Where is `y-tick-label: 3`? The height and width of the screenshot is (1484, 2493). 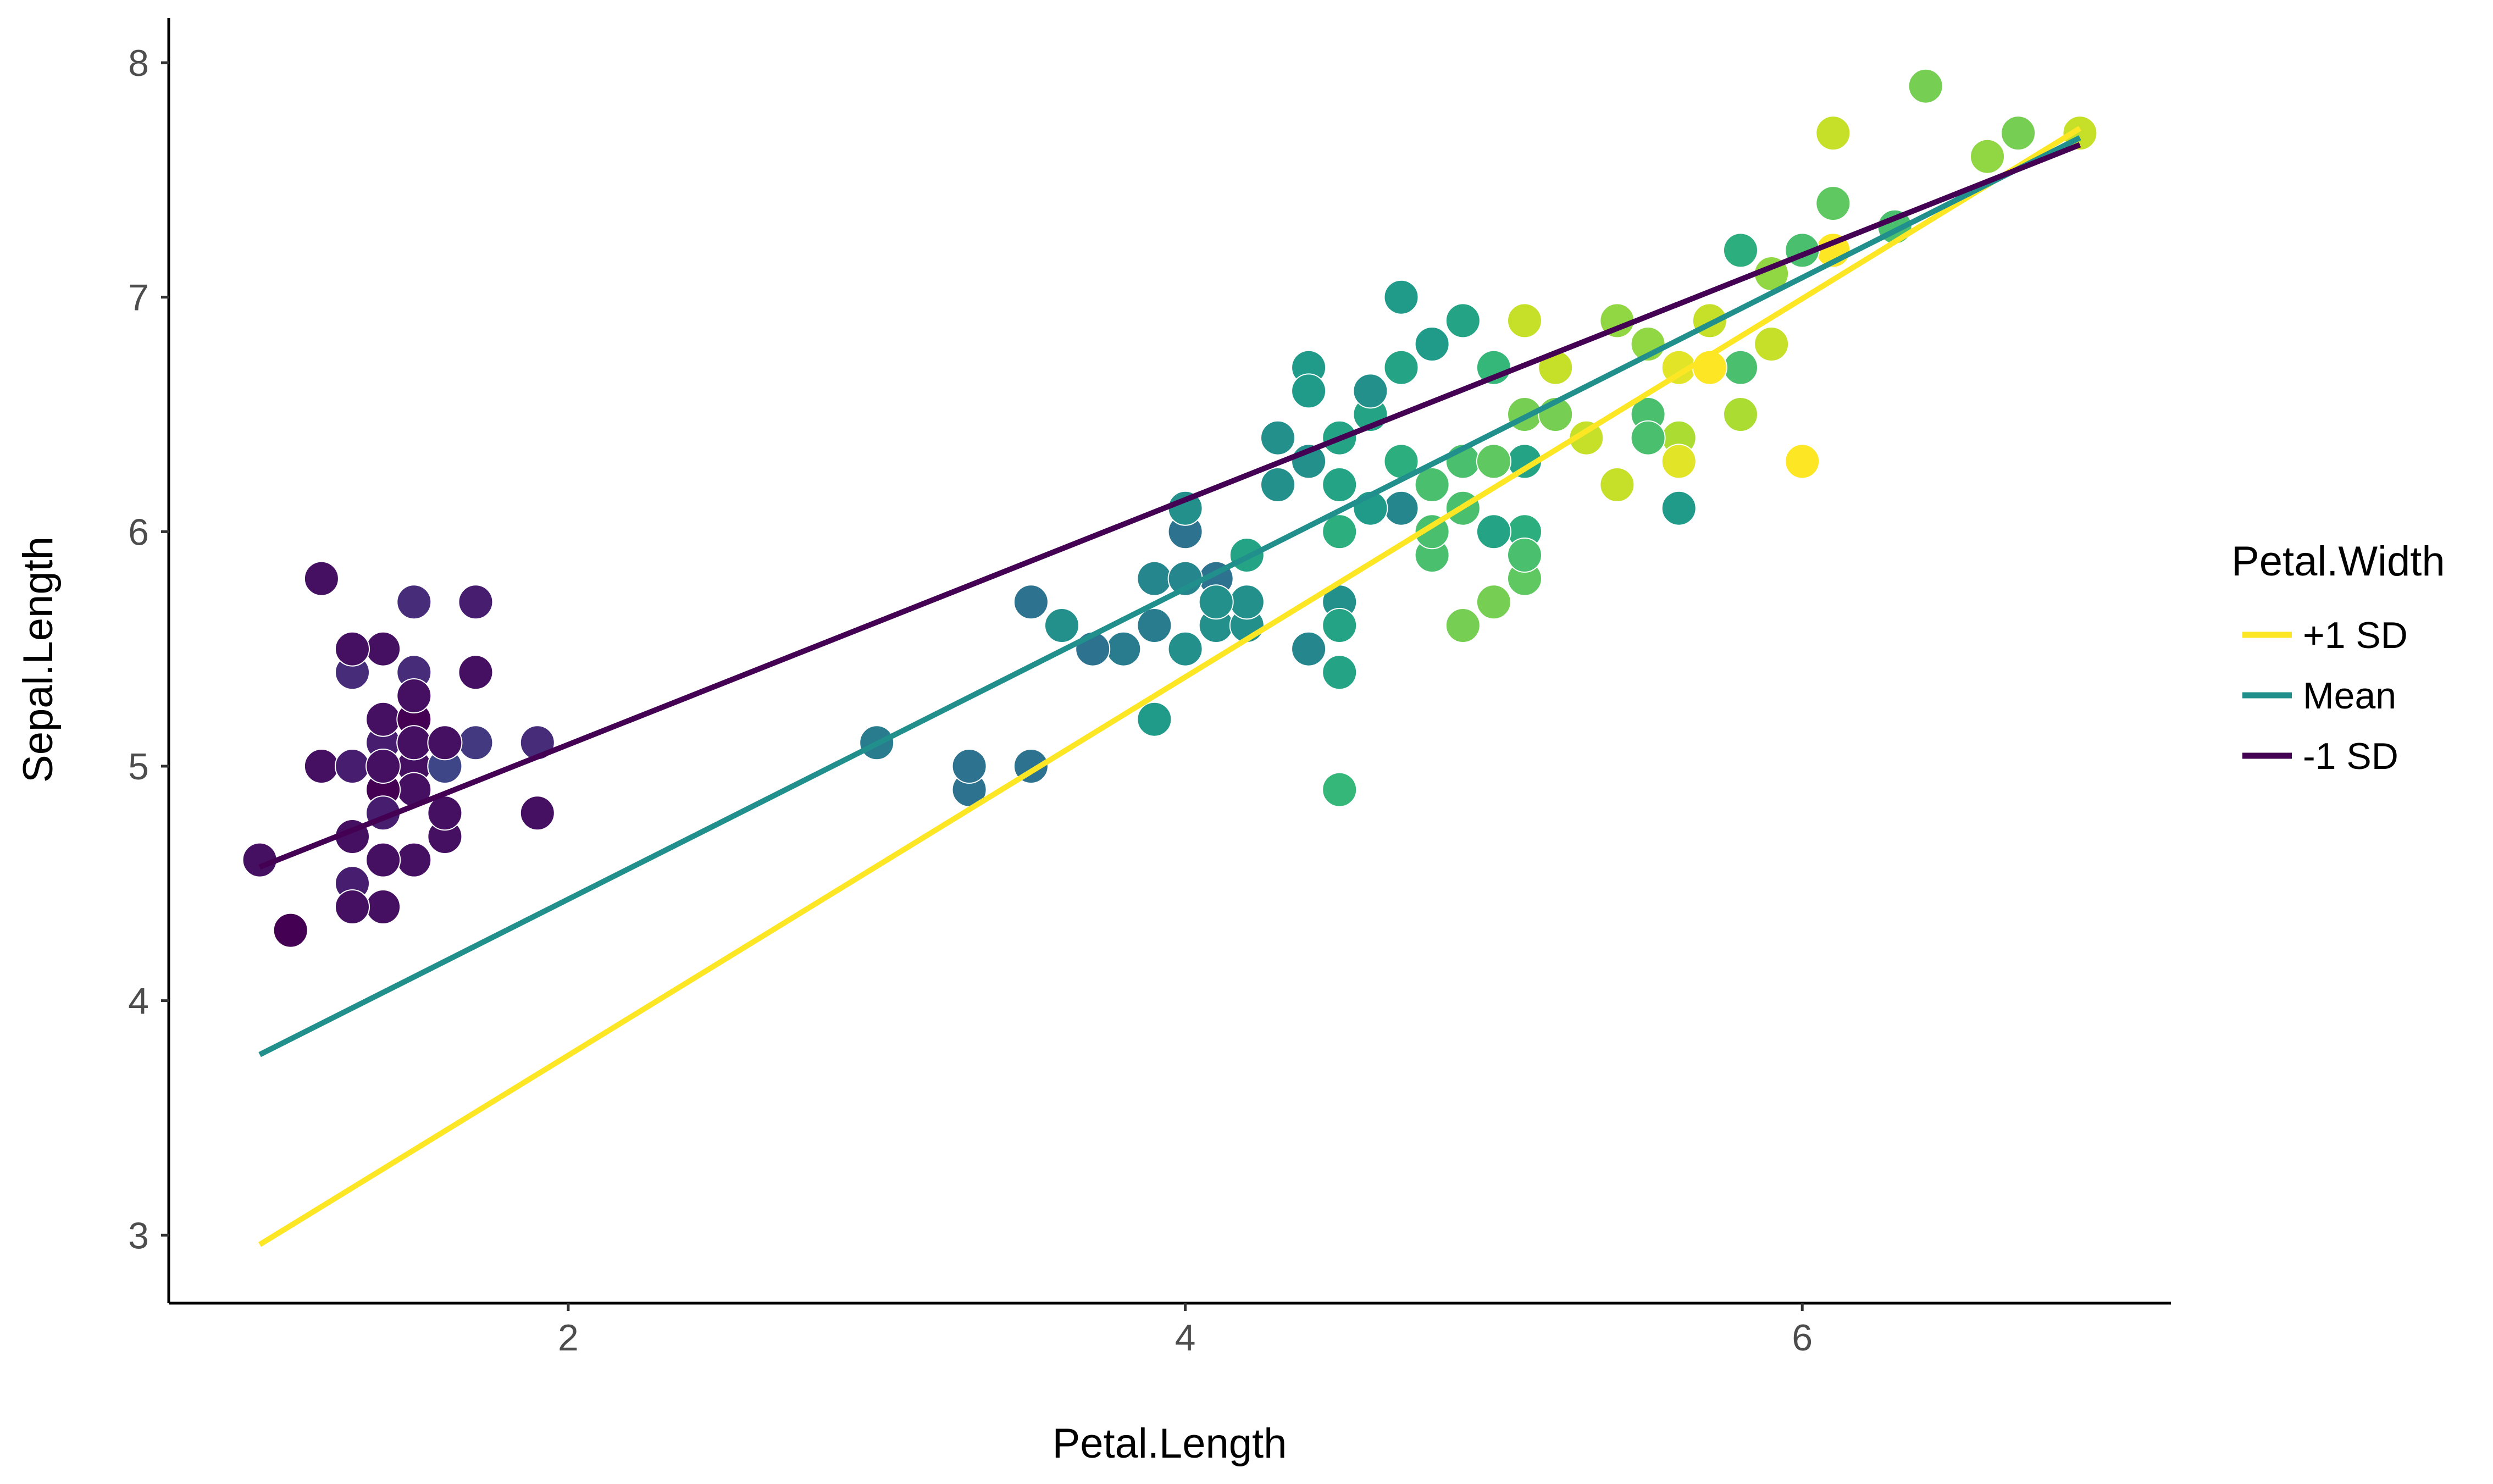 y-tick-label: 3 is located at coordinates (138, 1235).